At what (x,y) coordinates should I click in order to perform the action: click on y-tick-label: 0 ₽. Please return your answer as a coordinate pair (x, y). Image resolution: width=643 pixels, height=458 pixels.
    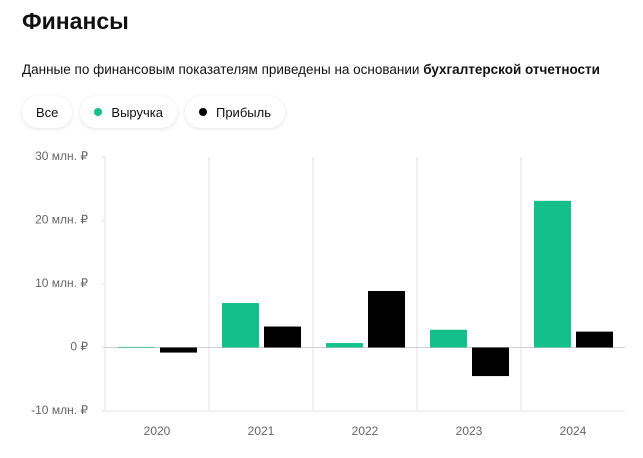
    Looking at the image, I should click on (79, 347).